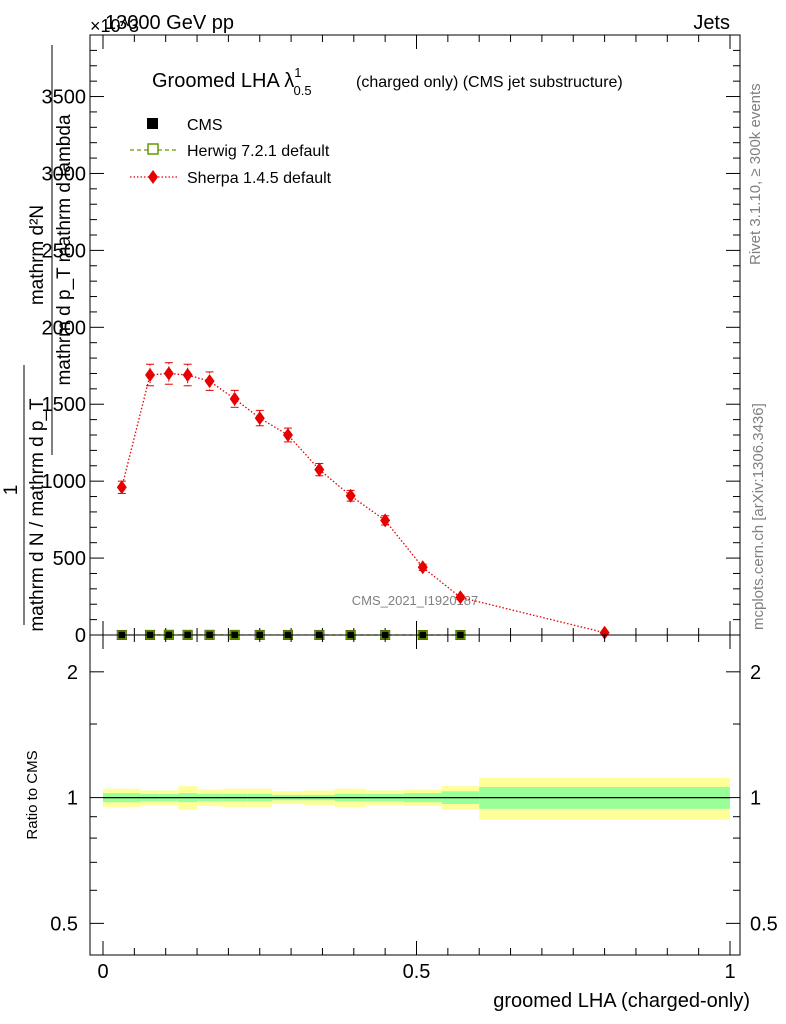 The width and height of the screenshot is (786, 1024). I want to click on x-axis-label: groomed LHA (charged-only), so click(621, 1001).